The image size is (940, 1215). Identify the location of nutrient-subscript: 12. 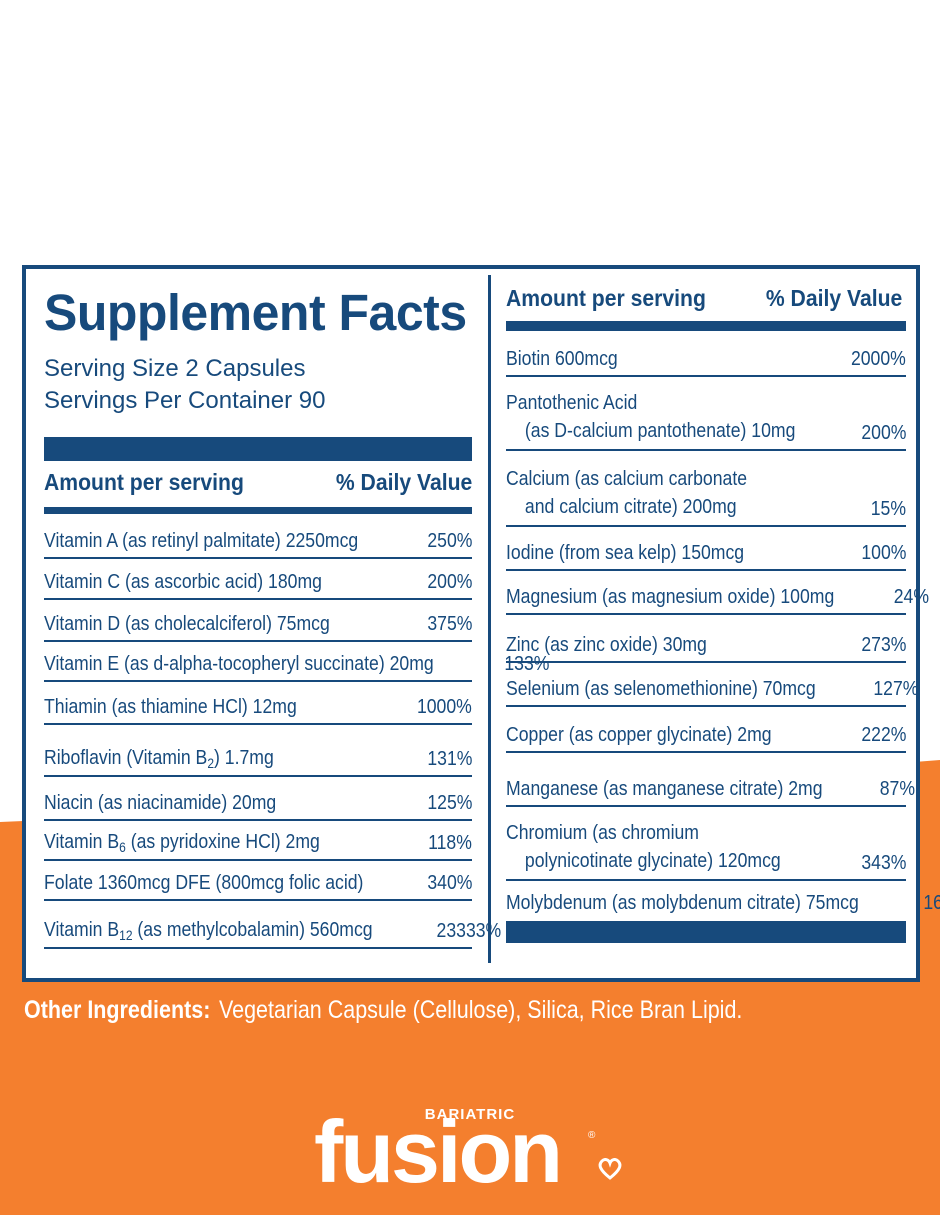
(126, 935).